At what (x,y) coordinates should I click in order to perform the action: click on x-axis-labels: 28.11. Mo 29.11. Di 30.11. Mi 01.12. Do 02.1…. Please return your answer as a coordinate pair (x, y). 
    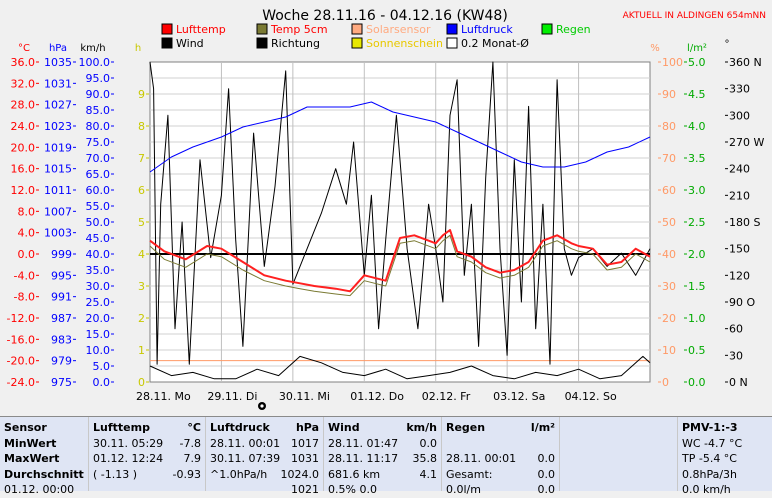
    Looking at the image, I should click on (376, 396).